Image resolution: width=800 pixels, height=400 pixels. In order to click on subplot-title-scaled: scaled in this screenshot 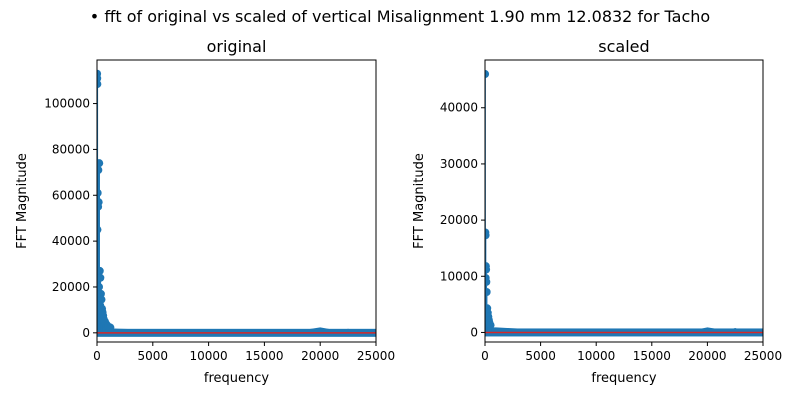, I will do `click(623, 46)`.